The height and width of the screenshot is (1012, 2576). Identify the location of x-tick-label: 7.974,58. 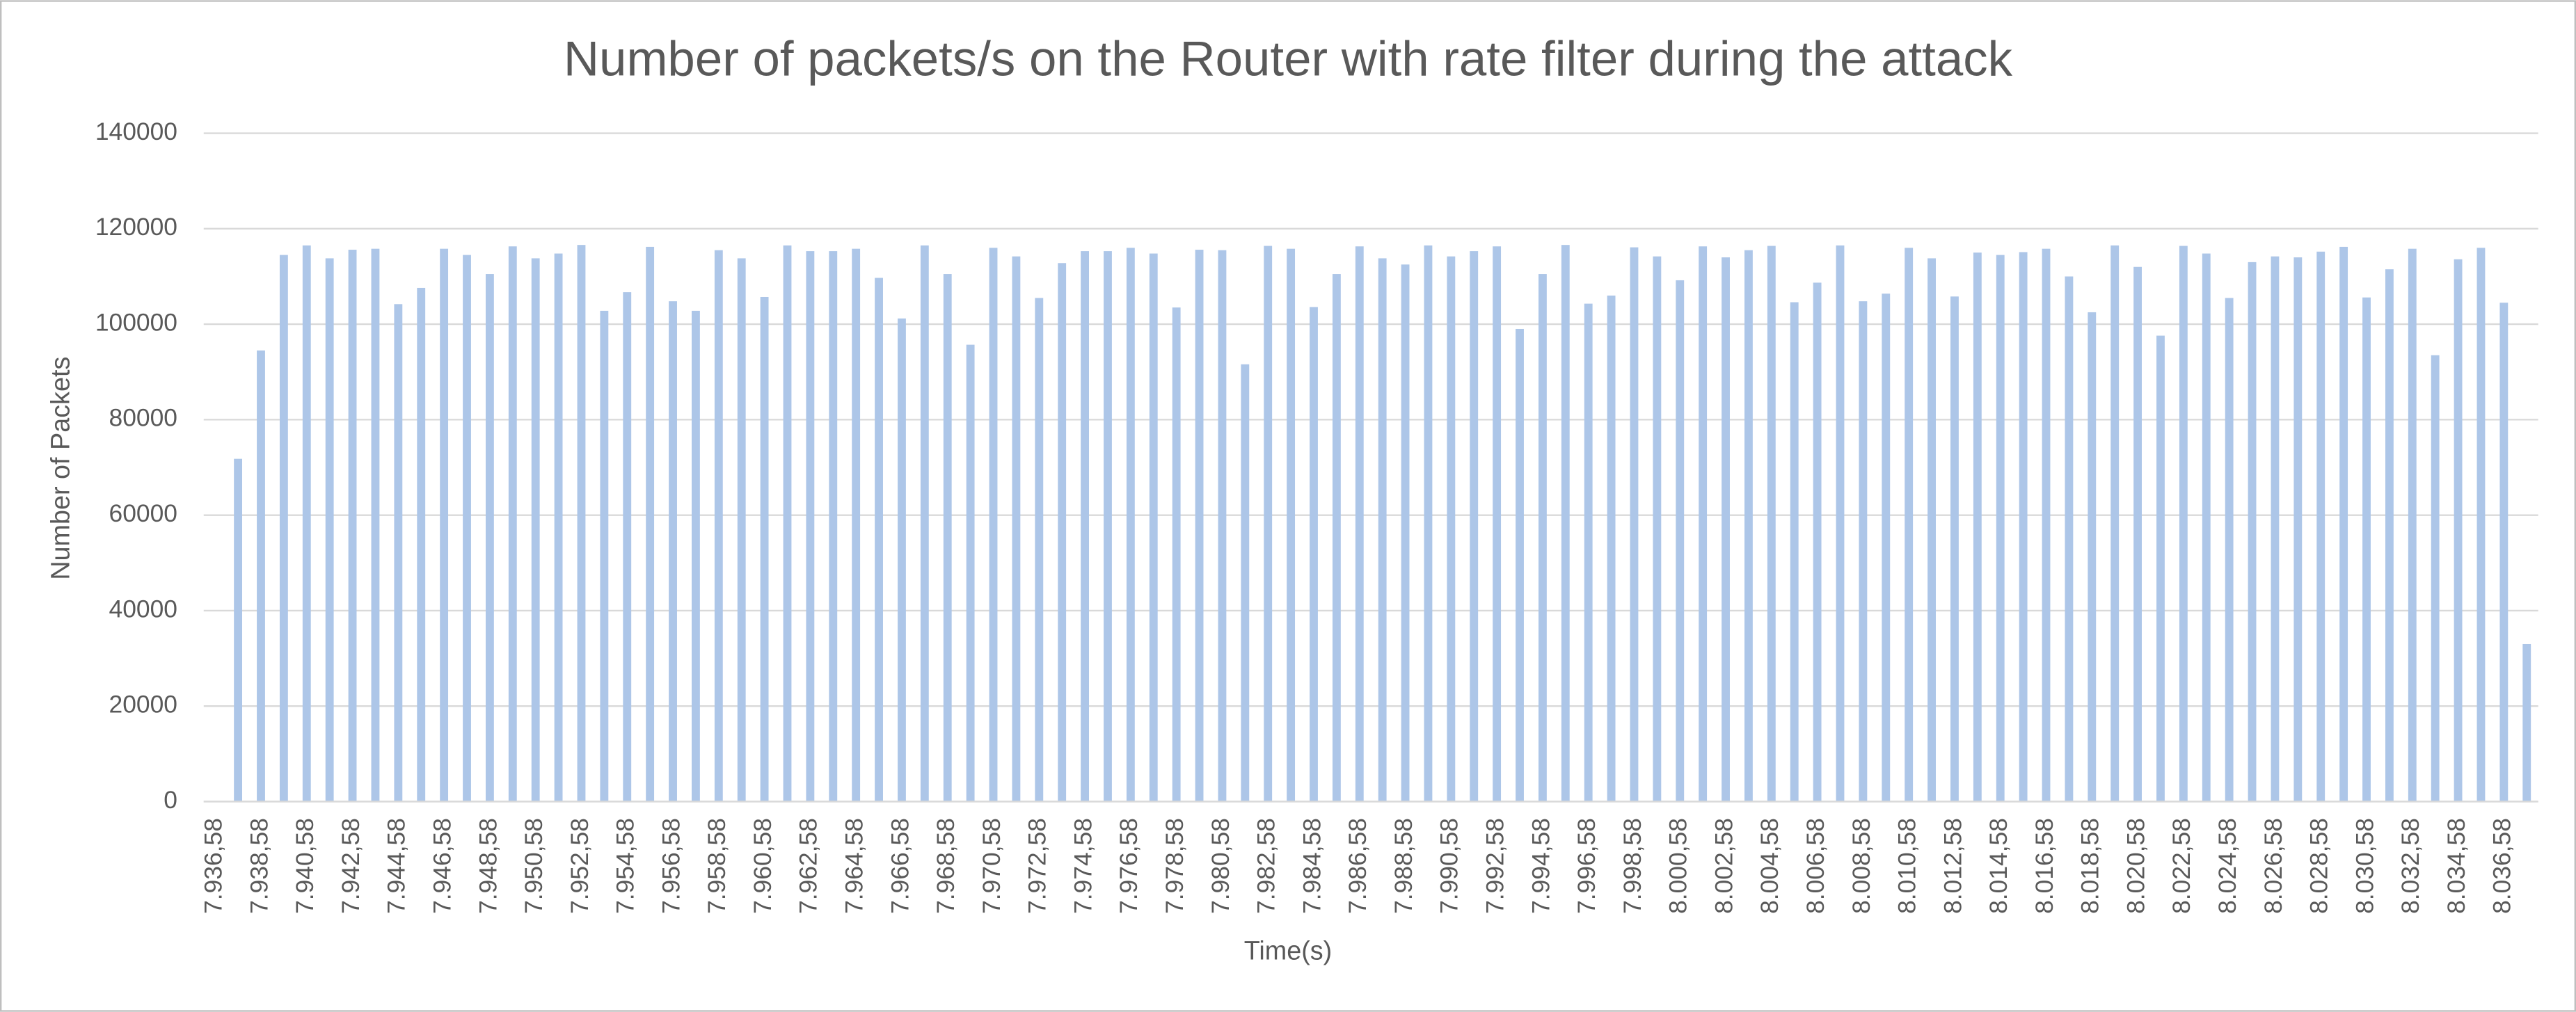
(1083, 866).